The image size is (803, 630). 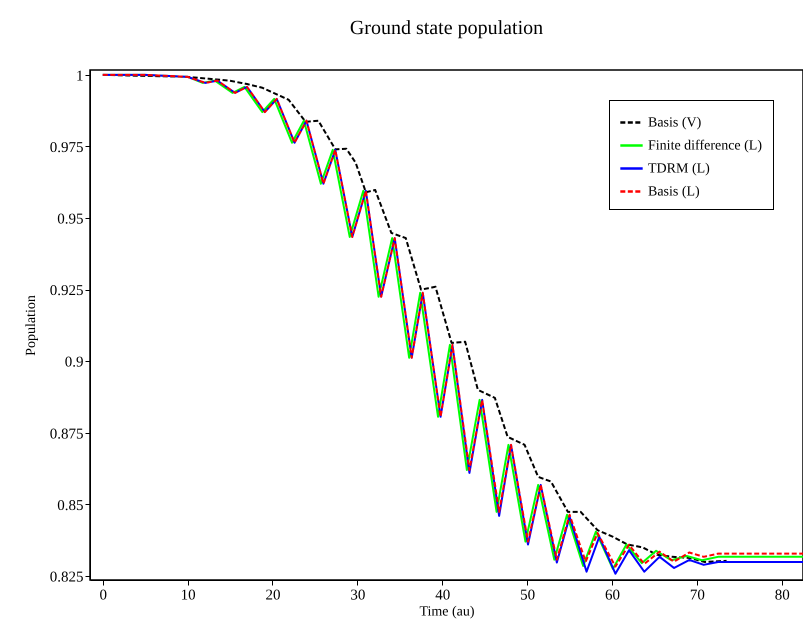 I want to click on legend-label: Basis (V), so click(x=675, y=123).